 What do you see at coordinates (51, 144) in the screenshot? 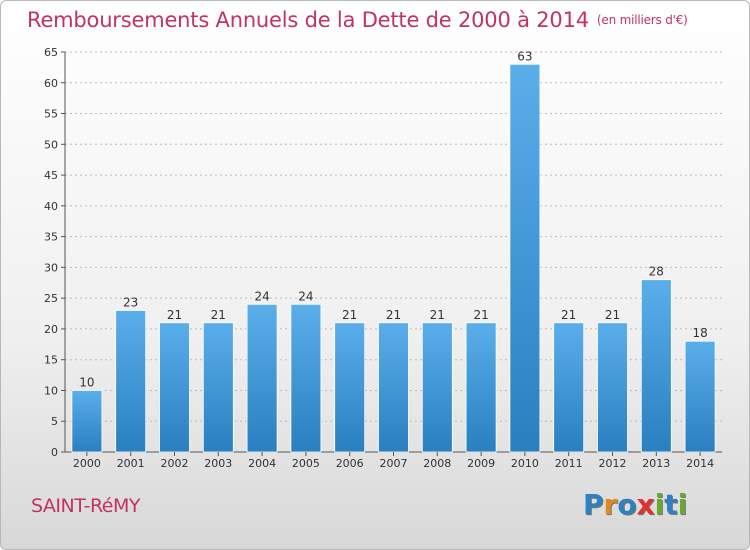
I see `y-tick-label: 50` at bounding box center [51, 144].